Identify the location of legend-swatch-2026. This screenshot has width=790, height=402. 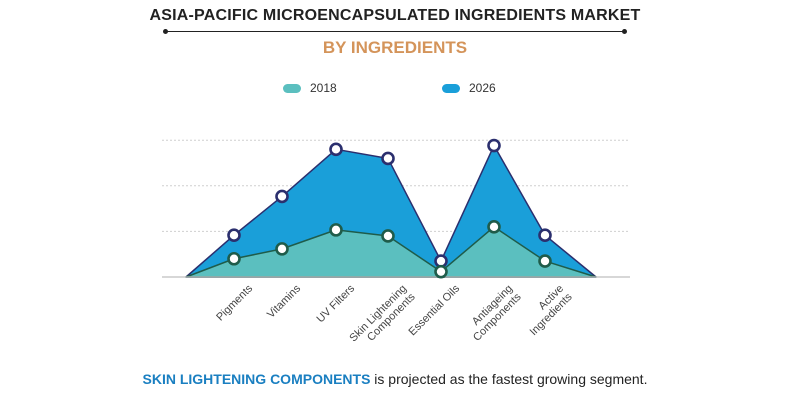
(451, 88).